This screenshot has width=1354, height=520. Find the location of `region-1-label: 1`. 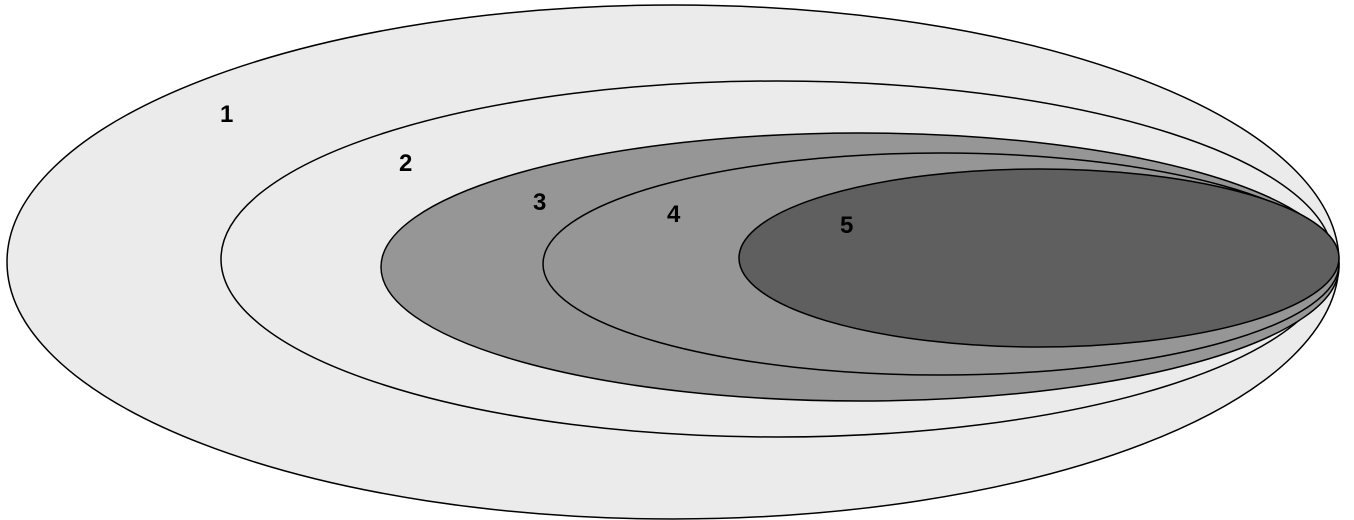

region-1-label: 1 is located at coordinates (226, 114).